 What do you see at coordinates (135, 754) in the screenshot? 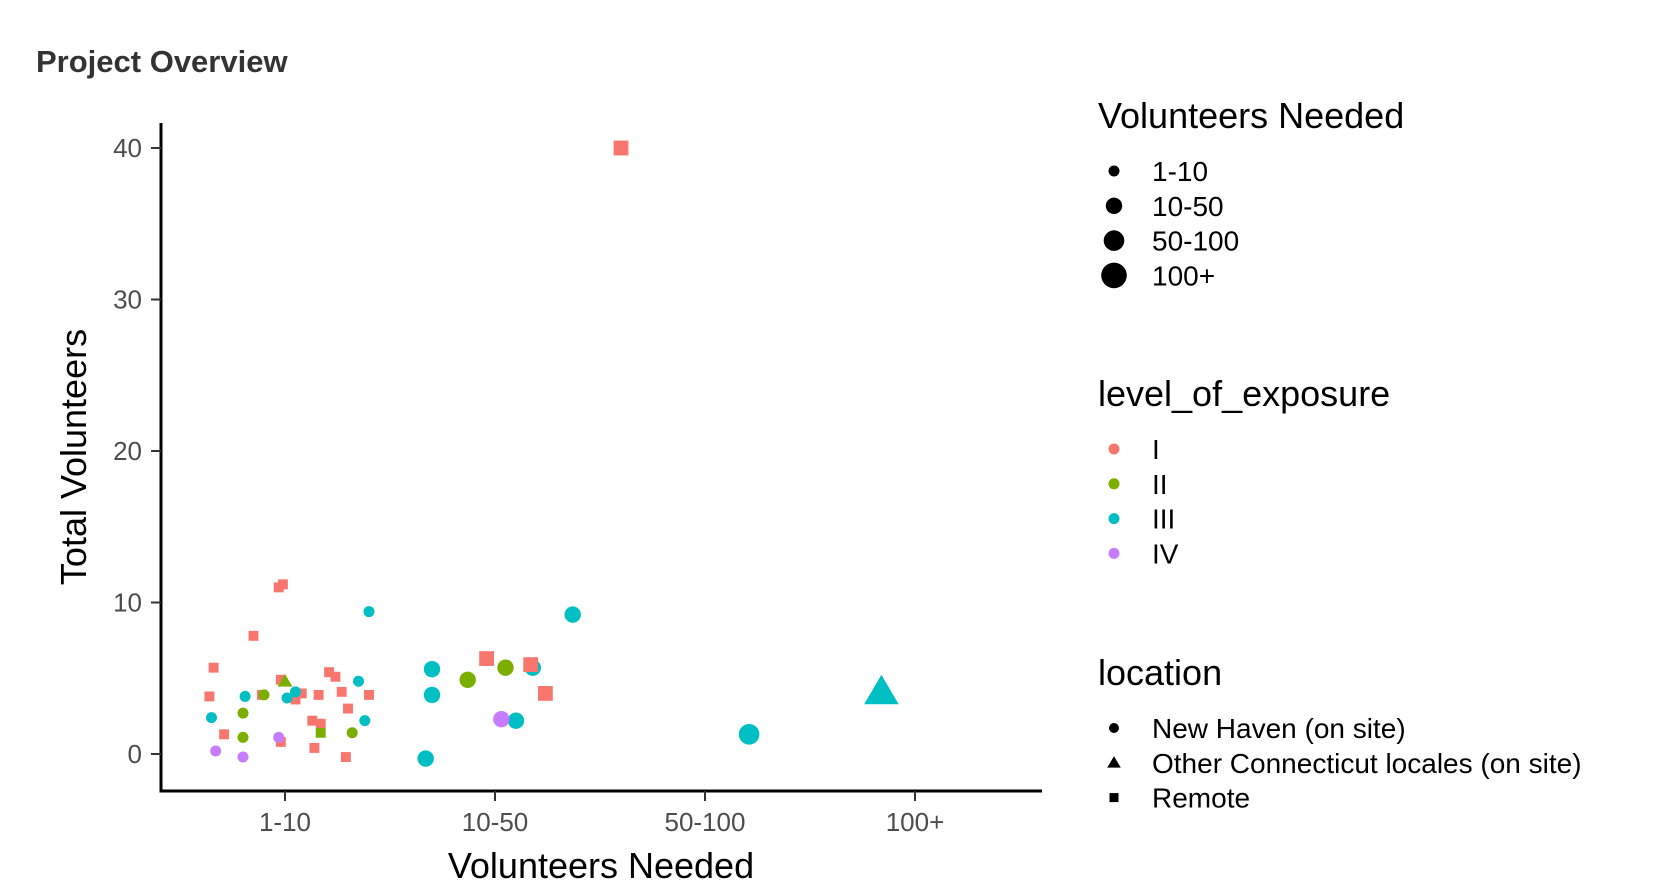
I see `y-tick-label: 0` at bounding box center [135, 754].